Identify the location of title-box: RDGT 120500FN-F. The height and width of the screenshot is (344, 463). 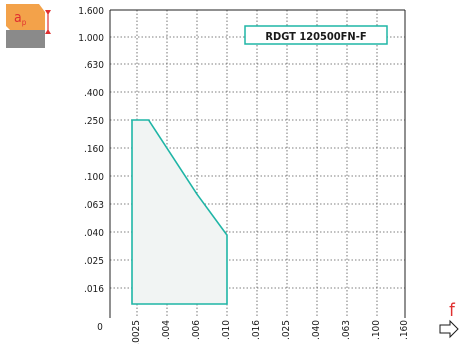
(316, 35).